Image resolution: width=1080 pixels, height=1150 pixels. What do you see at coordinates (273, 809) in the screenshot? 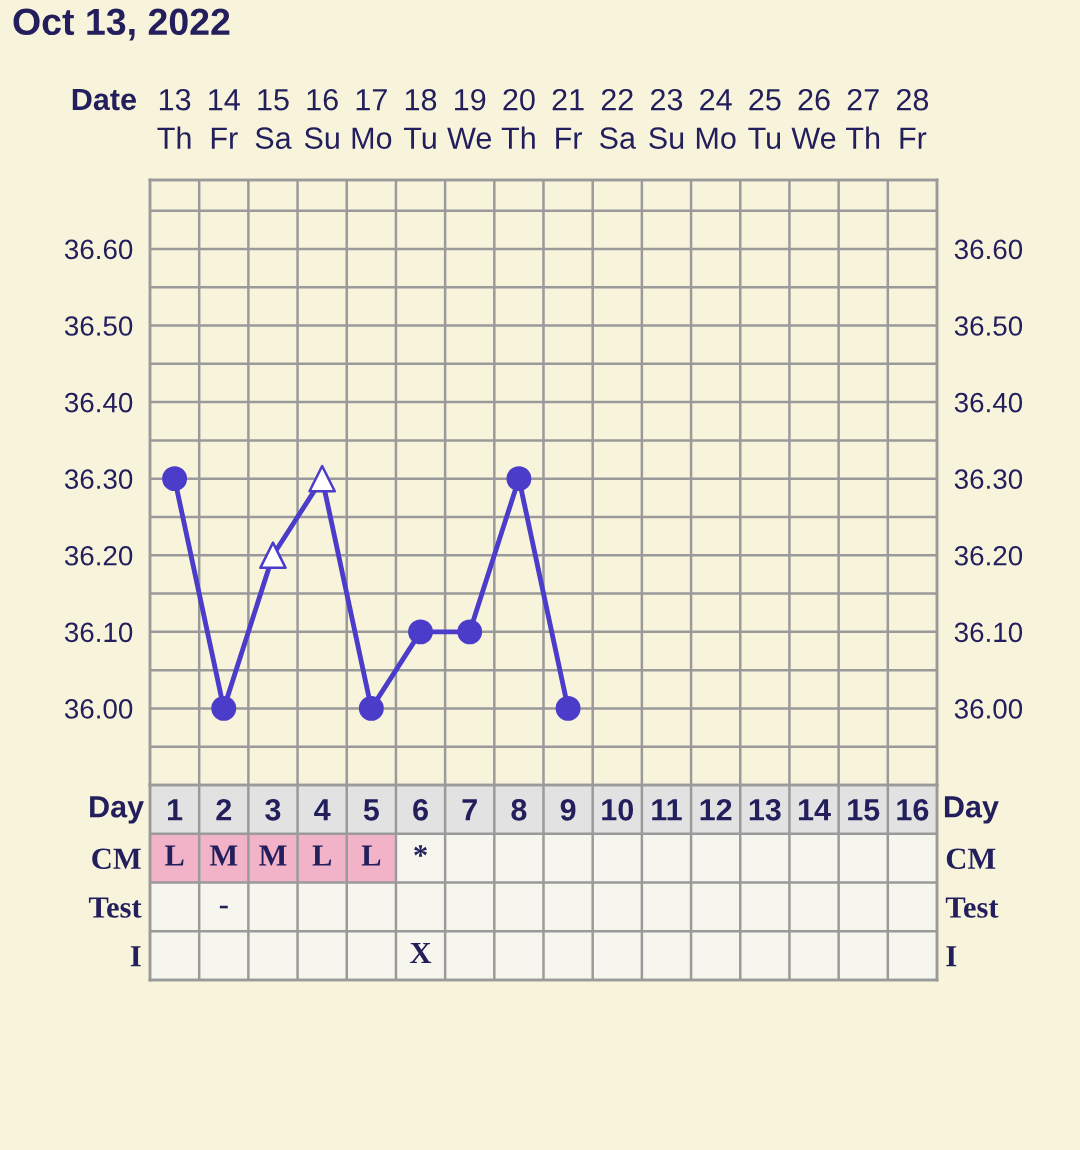
I see `x-tick-label: 3` at bounding box center [273, 809].